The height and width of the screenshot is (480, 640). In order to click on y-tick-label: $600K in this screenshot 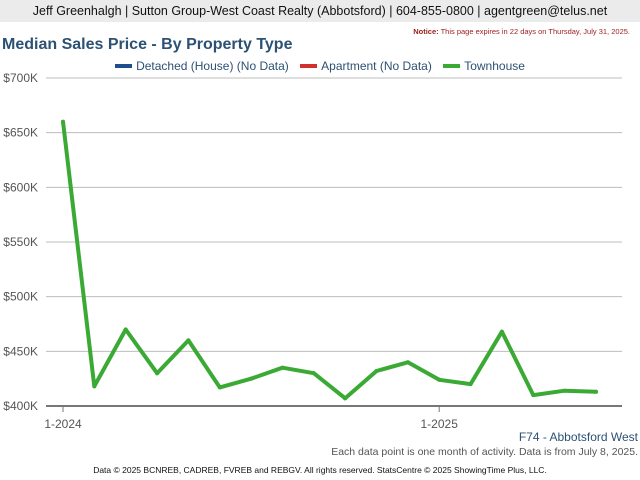, I will do `click(20, 187)`.